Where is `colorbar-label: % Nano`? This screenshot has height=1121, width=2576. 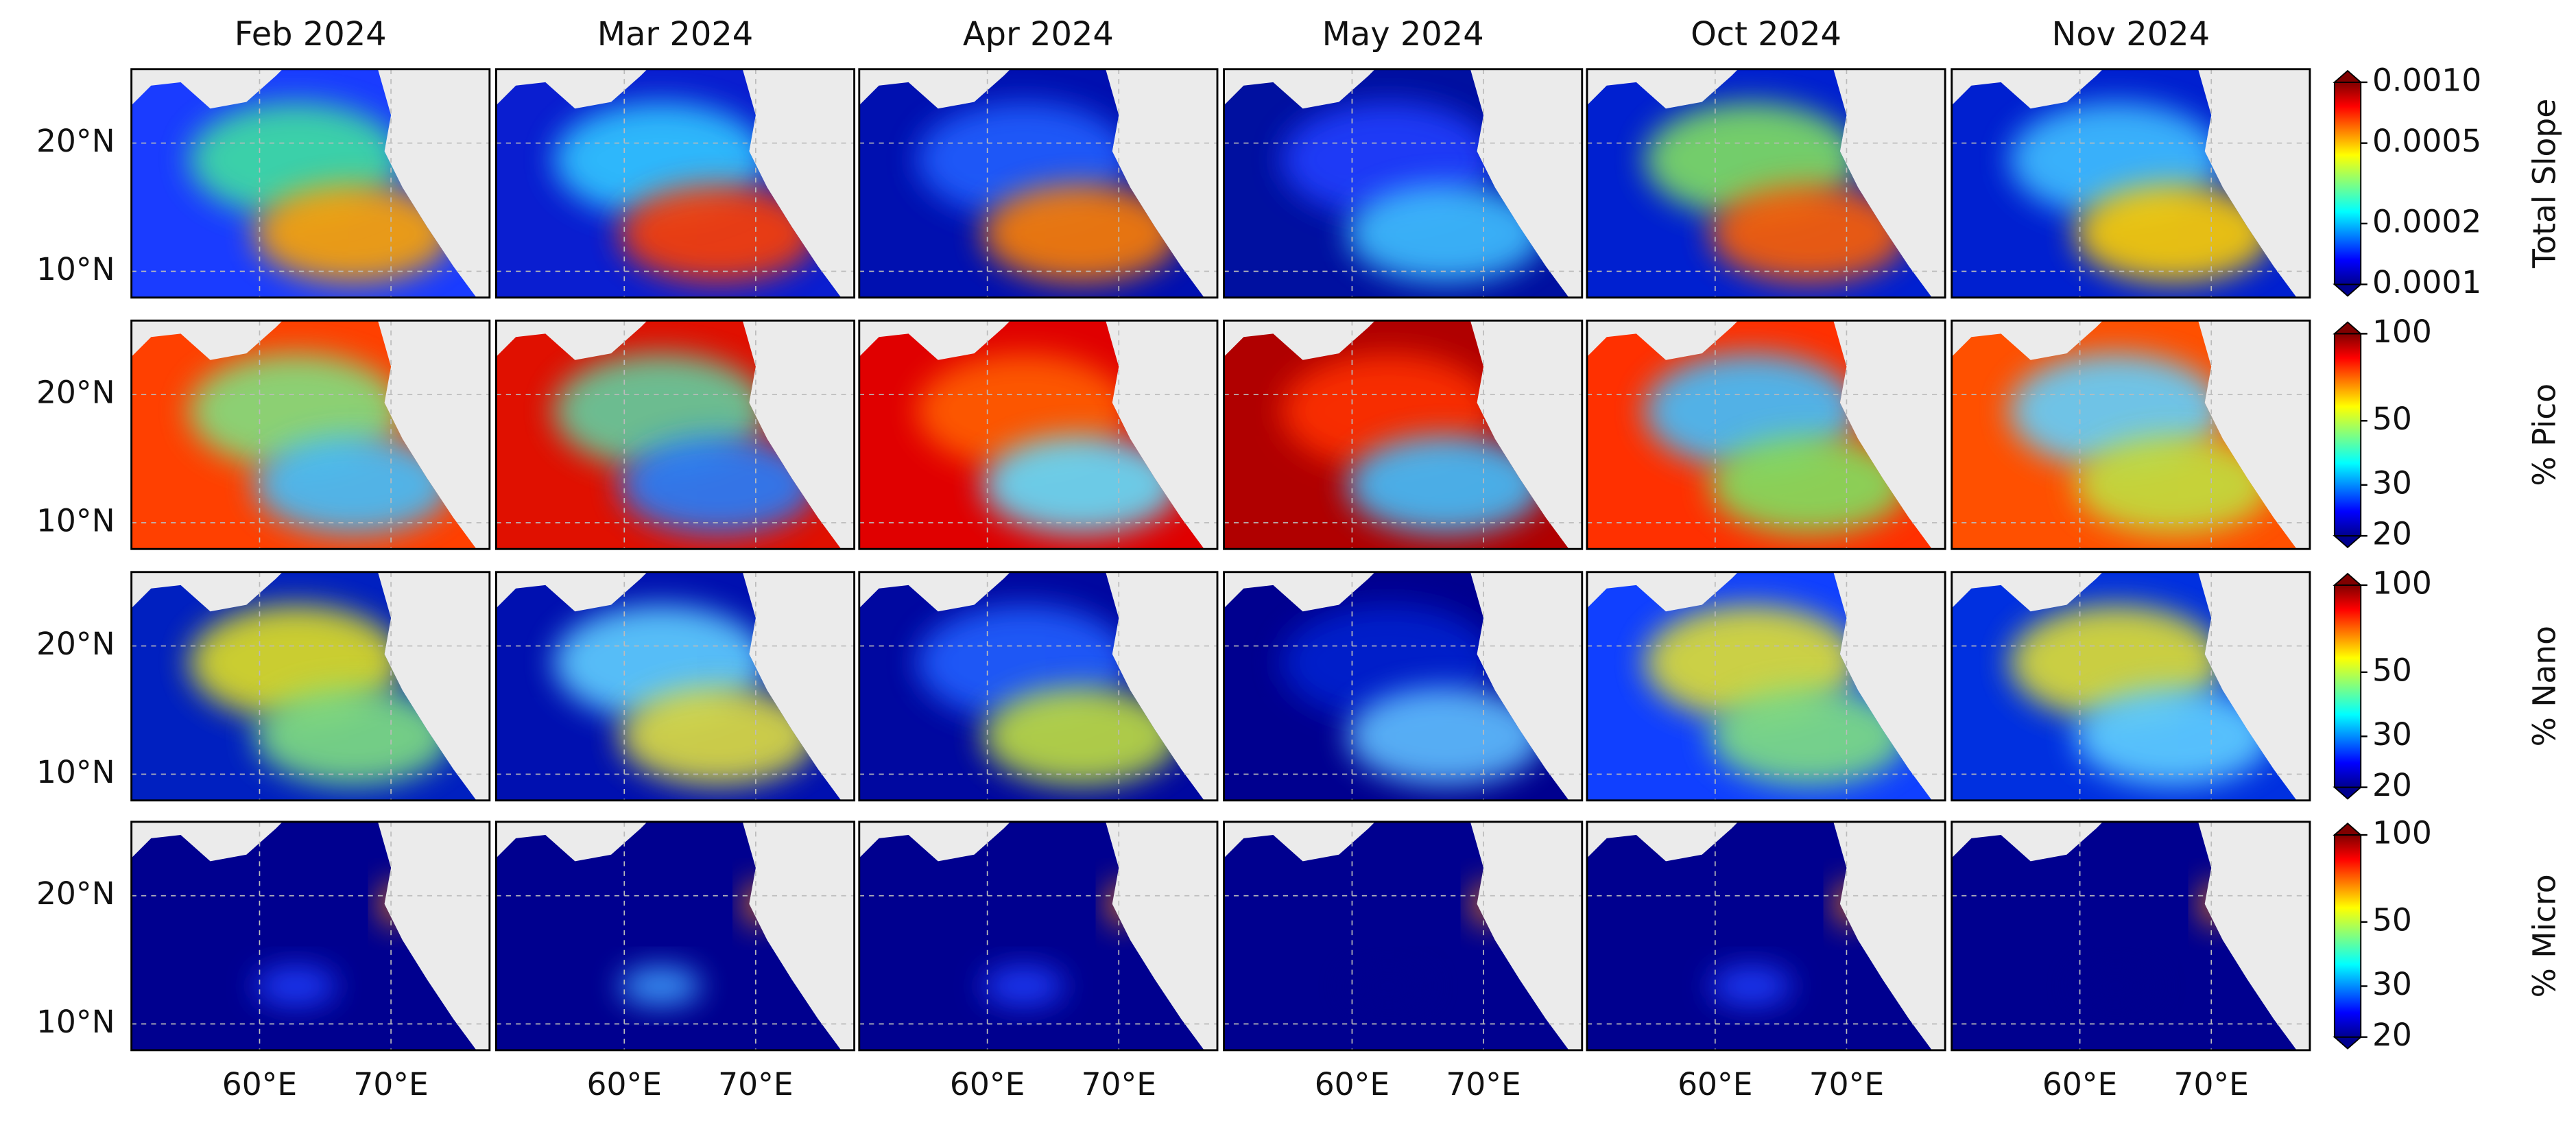 colorbar-label: % Nano is located at coordinates (2544, 686).